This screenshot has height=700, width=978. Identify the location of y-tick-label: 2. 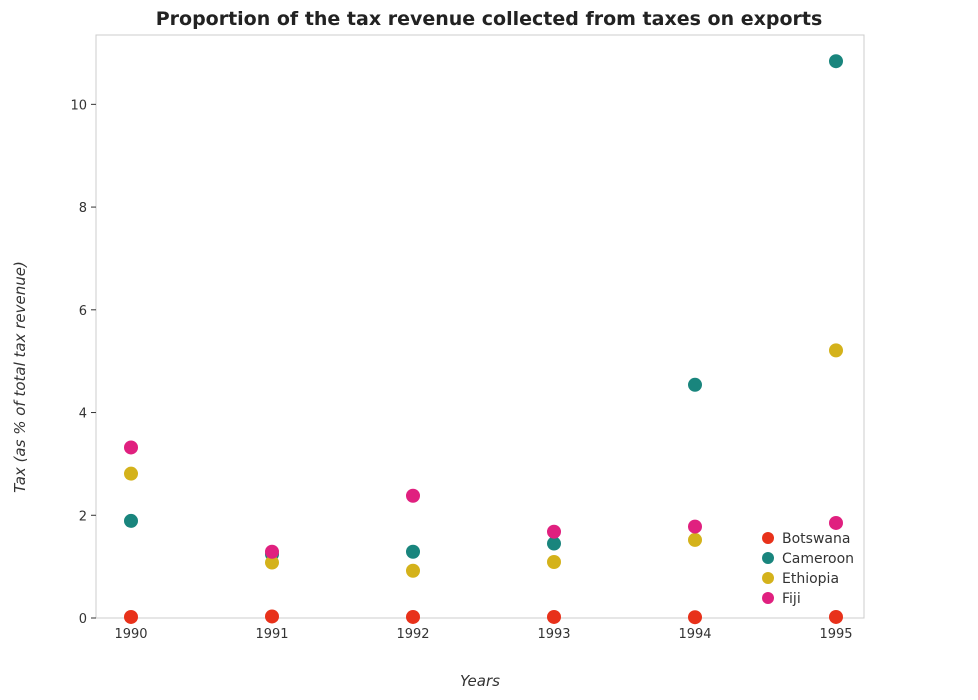
(83, 516).